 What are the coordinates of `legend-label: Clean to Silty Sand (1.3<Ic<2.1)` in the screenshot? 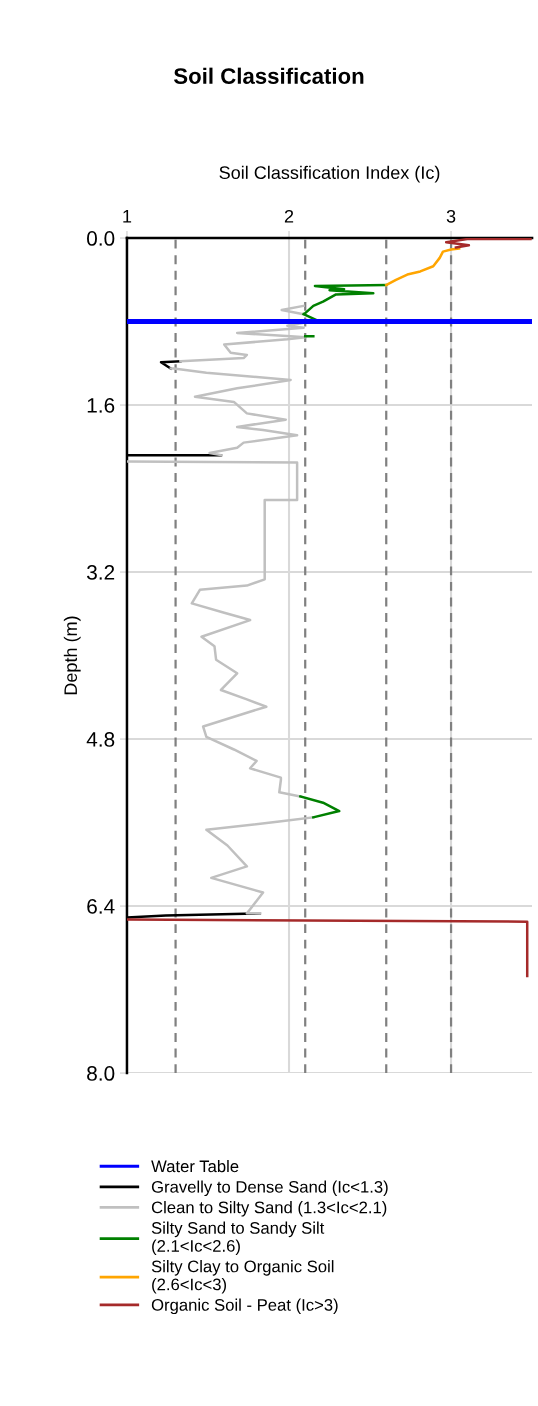 It's located at (269, 1209).